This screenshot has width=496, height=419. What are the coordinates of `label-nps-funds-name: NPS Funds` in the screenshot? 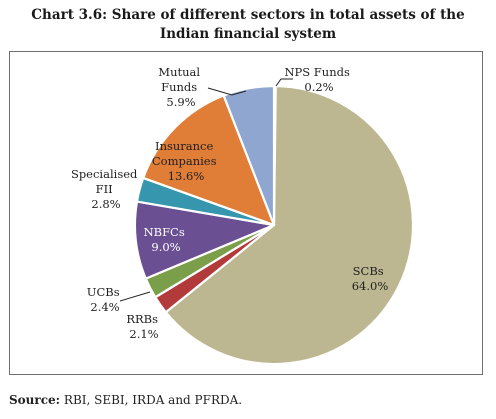 It's located at (316, 72).